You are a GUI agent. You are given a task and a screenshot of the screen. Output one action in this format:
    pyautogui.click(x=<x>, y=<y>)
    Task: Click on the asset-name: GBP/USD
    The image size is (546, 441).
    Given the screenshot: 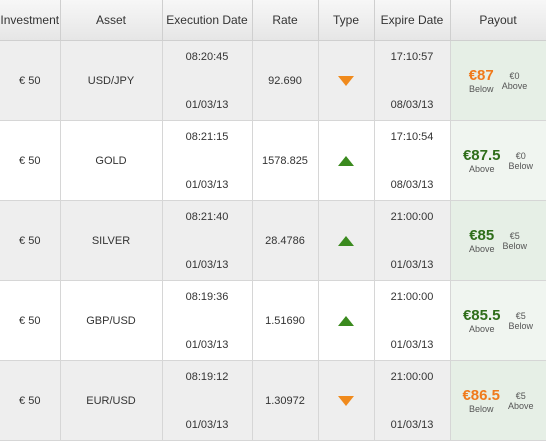 What is the action you would take?
    pyautogui.click(x=111, y=320)
    